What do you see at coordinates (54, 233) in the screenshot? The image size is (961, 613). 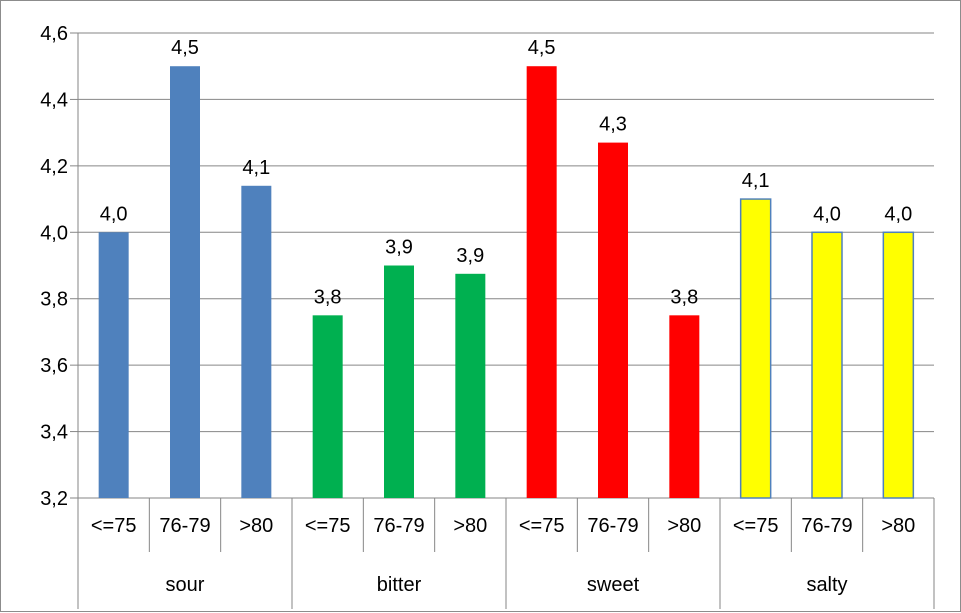 I see `y-tick-label: 4,0` at bounding box center [54, 233].